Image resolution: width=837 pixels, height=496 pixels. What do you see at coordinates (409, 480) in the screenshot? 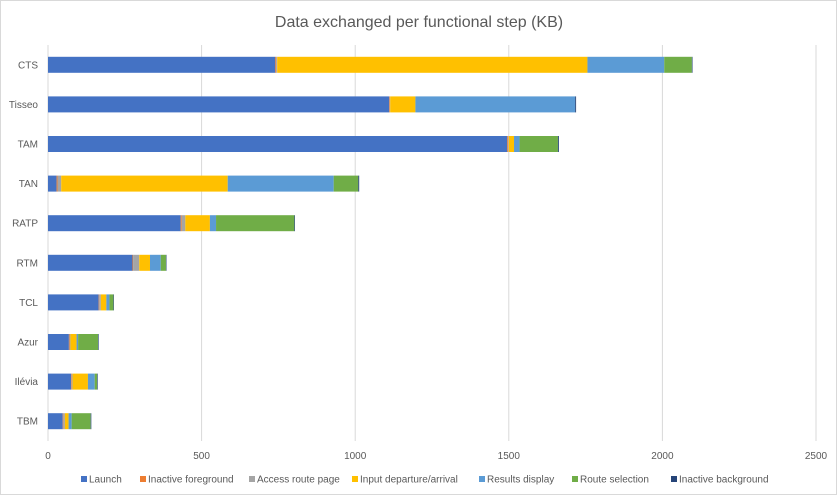
I see `legend-label: Input departure/arrival` at bounding box center [409, 480].